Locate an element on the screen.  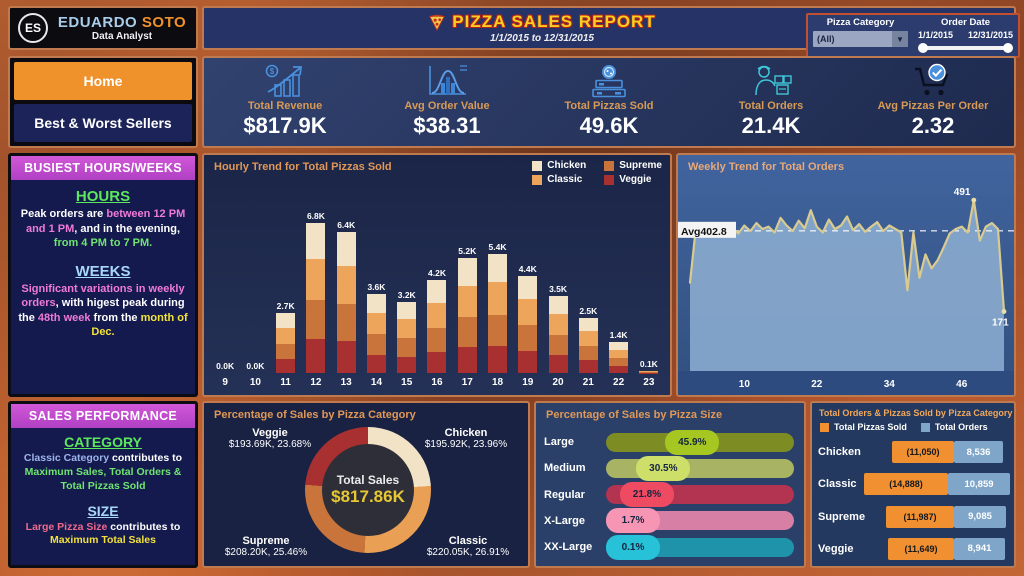
size-bar-track: 1.7% is located at coordinates (700, 521).